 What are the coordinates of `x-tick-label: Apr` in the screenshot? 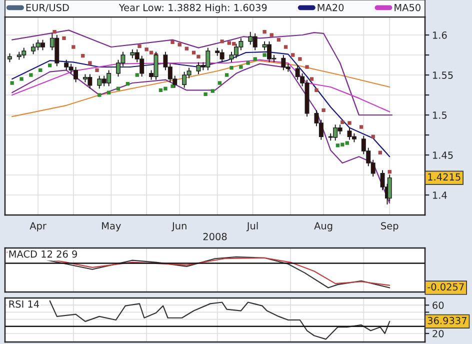 It's located at (38, 227).